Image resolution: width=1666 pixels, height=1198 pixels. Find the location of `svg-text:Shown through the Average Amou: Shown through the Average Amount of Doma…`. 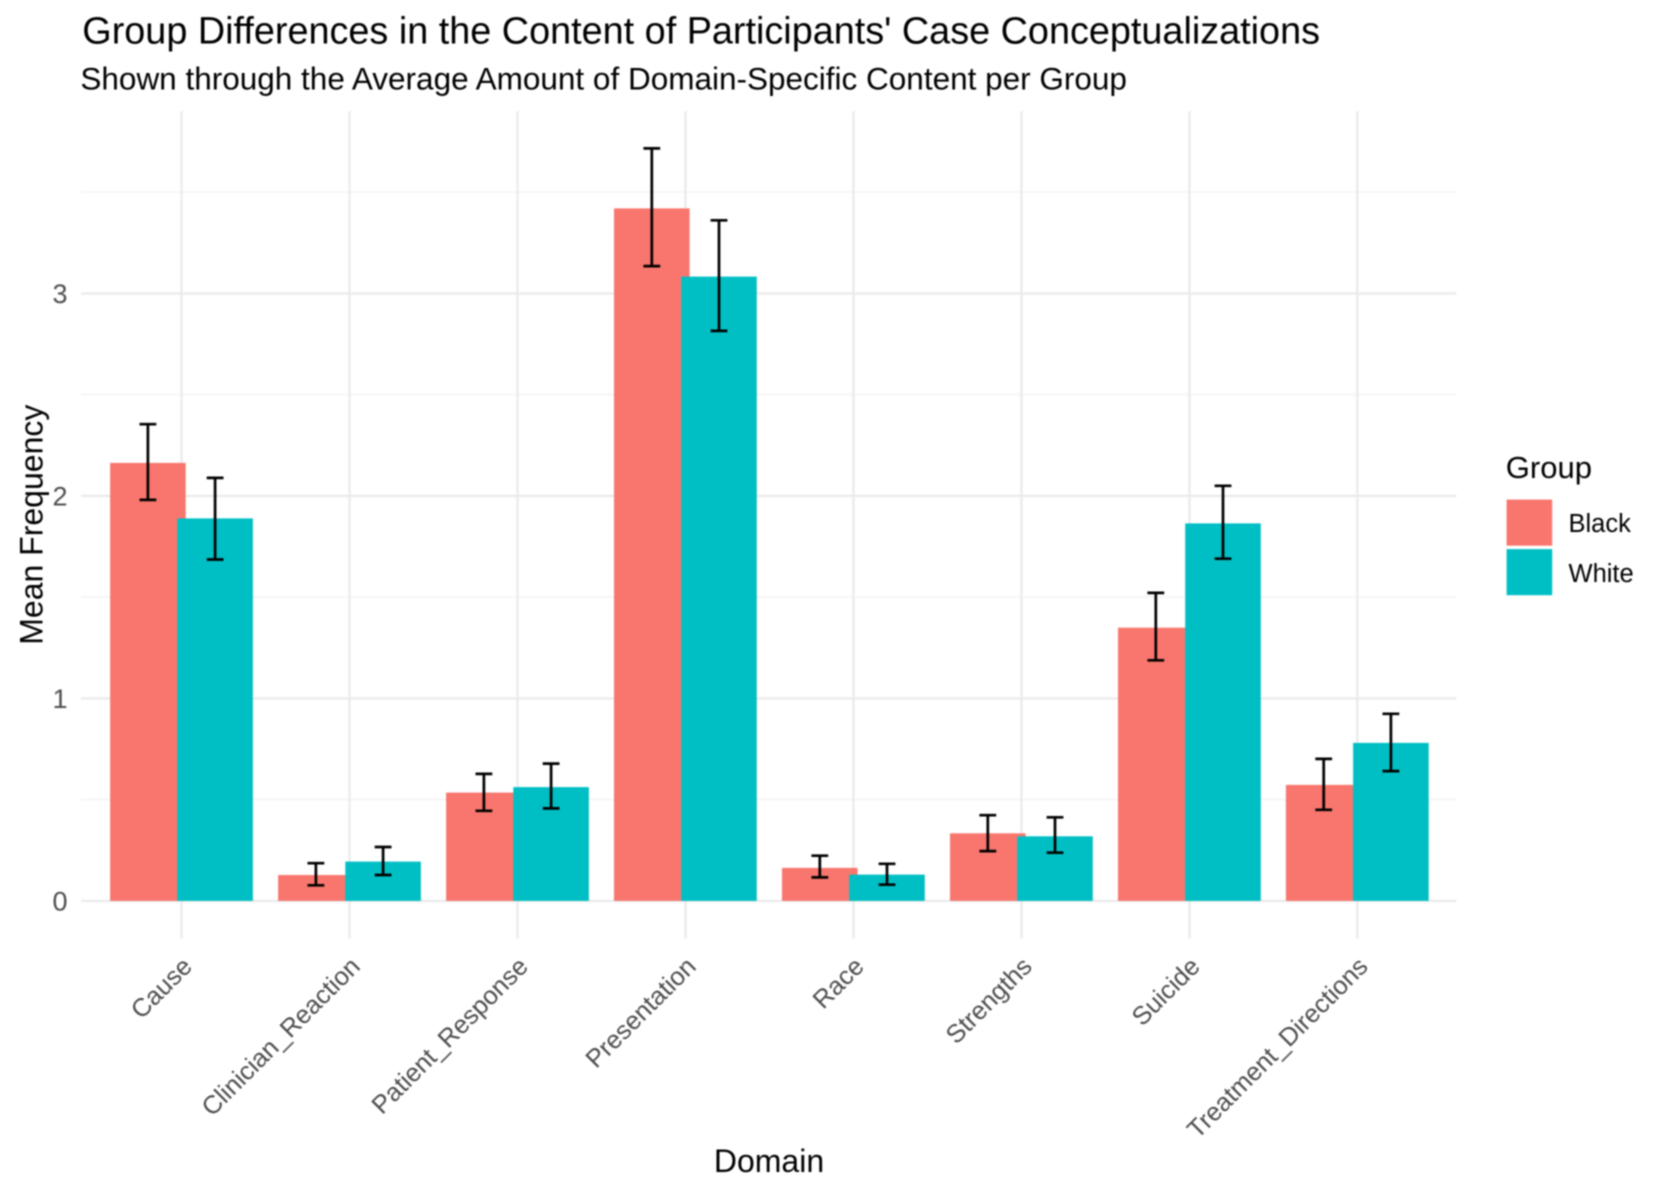

svg-text:Shown through the Average Amou: Shown through the Average Amount of Doma… is located at coordinates (603, 78).